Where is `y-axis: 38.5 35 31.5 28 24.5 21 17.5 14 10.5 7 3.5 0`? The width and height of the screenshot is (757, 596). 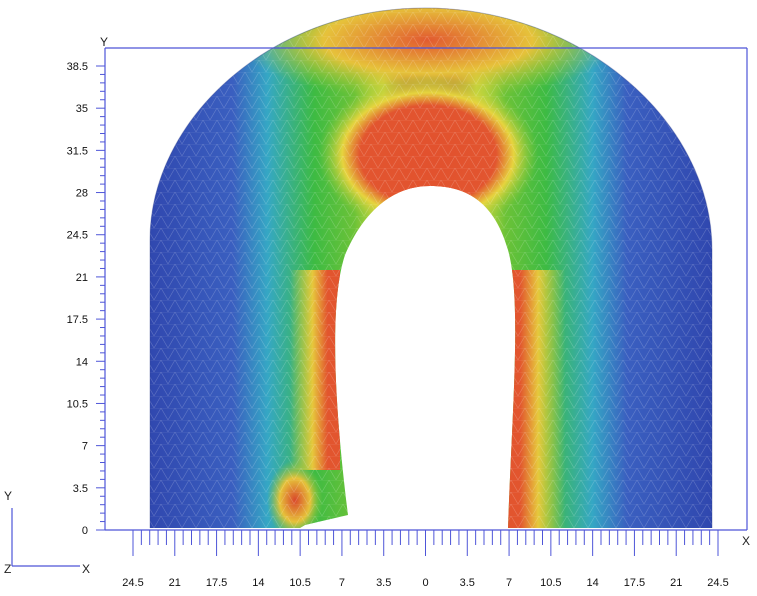
y-axis: 38.5 35 31.5 28 24.5 21 17.5 14 10.5 7 3.5 0 is located at coordinates (86, 299).